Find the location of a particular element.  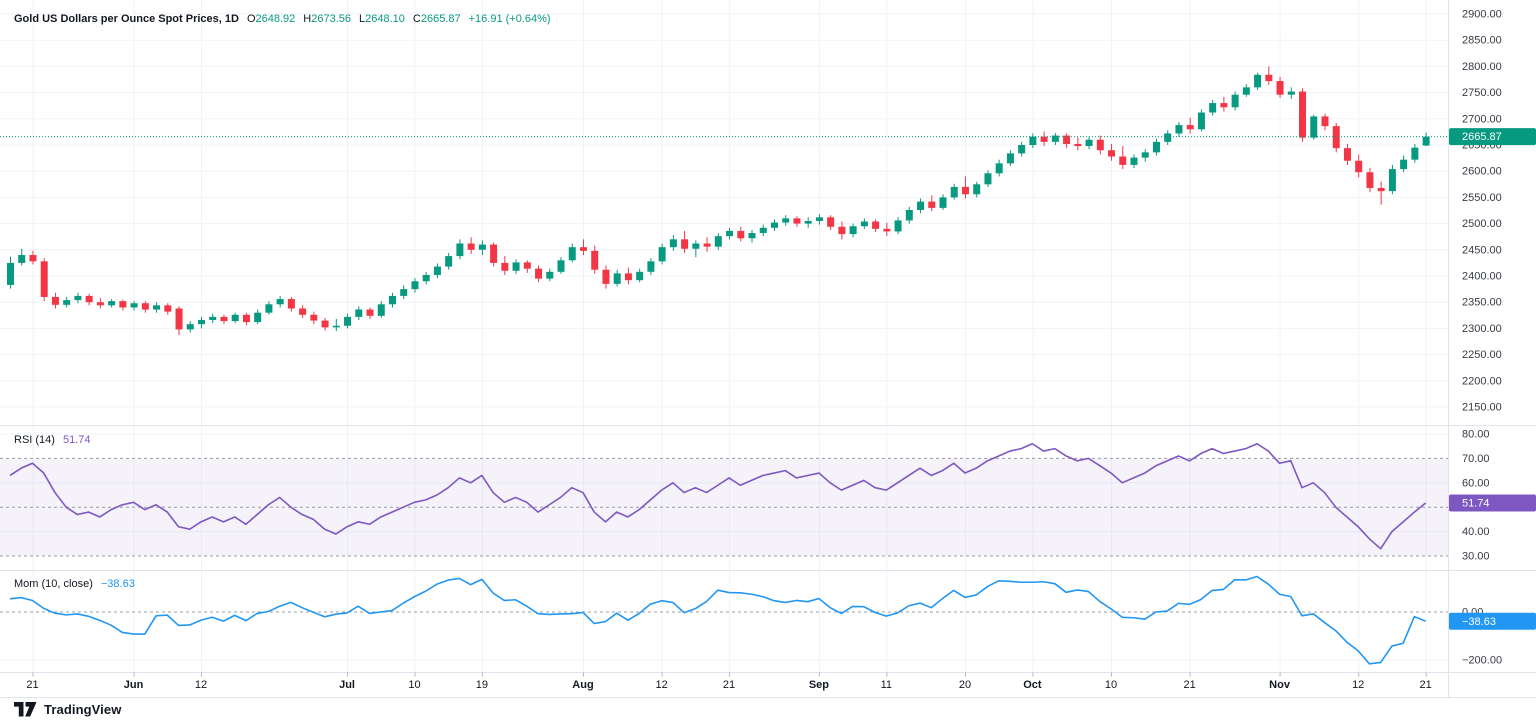

price-tick-label: 2800.00 is located at coordinates (1482, 67).